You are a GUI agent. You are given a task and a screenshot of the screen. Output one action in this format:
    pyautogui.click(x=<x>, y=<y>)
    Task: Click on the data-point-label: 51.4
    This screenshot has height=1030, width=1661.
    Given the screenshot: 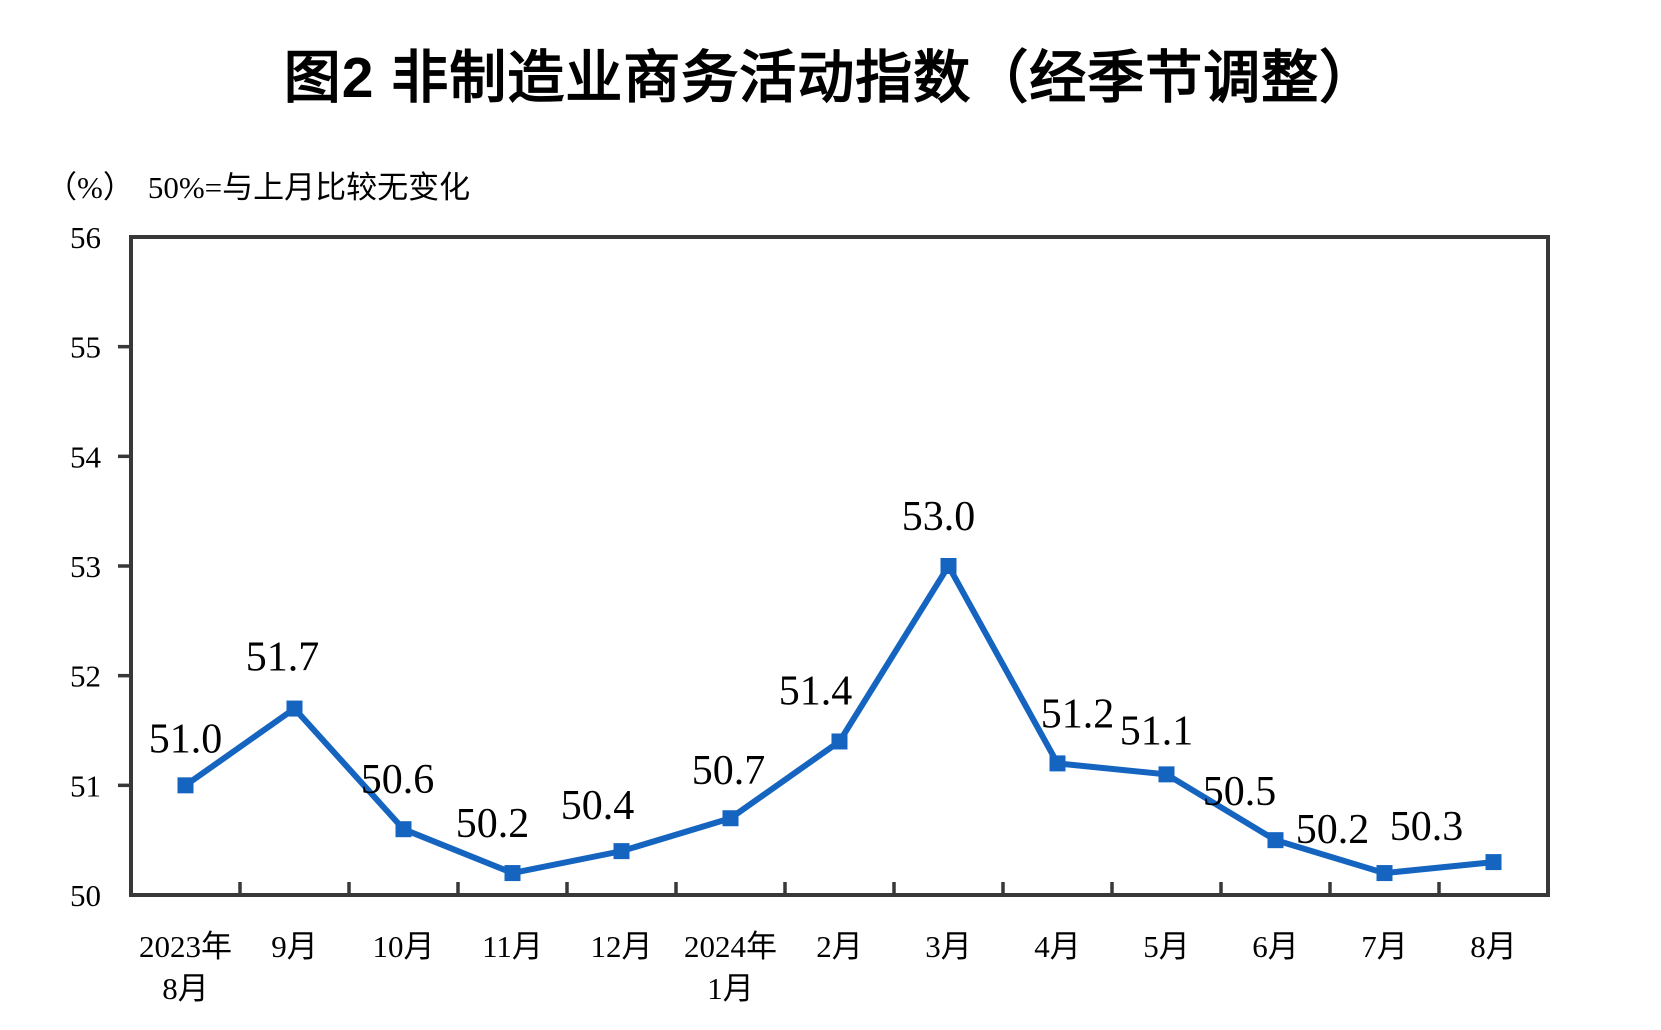 What is the action you would take?
    pyautogui.click(x=816, y=691)
    